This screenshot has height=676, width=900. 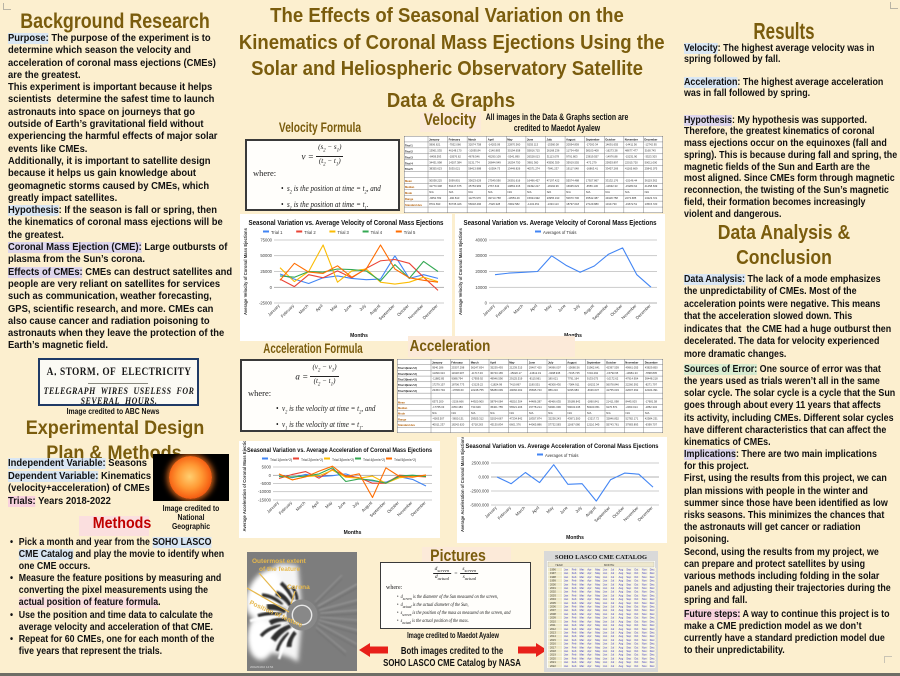 What do you see at coordinates (591, 163) in the screenshot?
I see `svg-text: -472.279` at bounding box center [591, 163].